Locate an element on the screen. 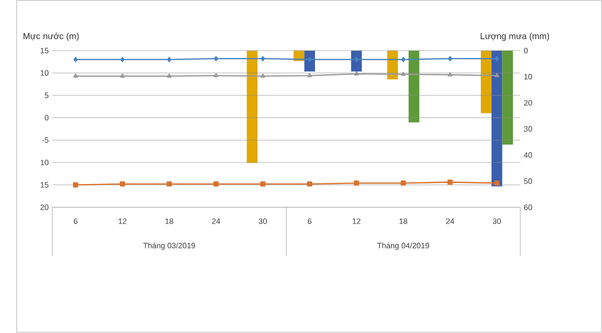 The width and height of the screenshot is (602, 333). y2-axis-title: Lượng mưa (mm) is located at coordinates (515, 37).